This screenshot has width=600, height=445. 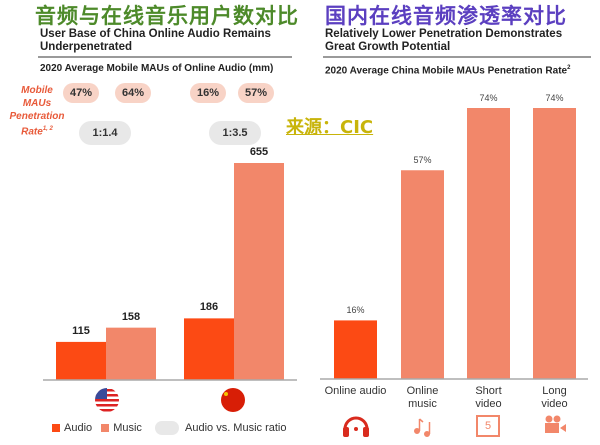 I want to click on legend: Audio Music Audio vs. Music ratio, so click(x=169, y=428).